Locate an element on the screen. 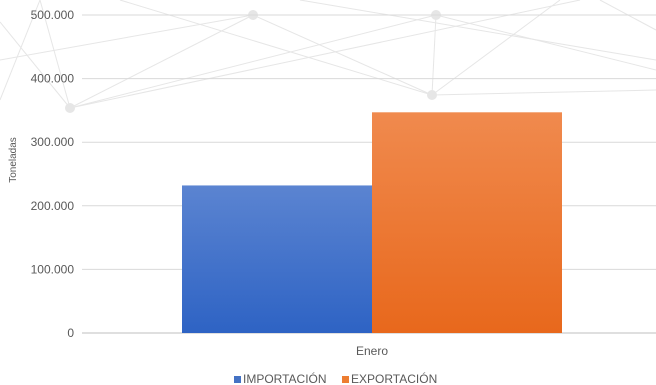 The height and width of the screenshot is (385, 656). legend: IMPORTACIÓN EXPORTACIÓN is located at coordinates (335, 378).